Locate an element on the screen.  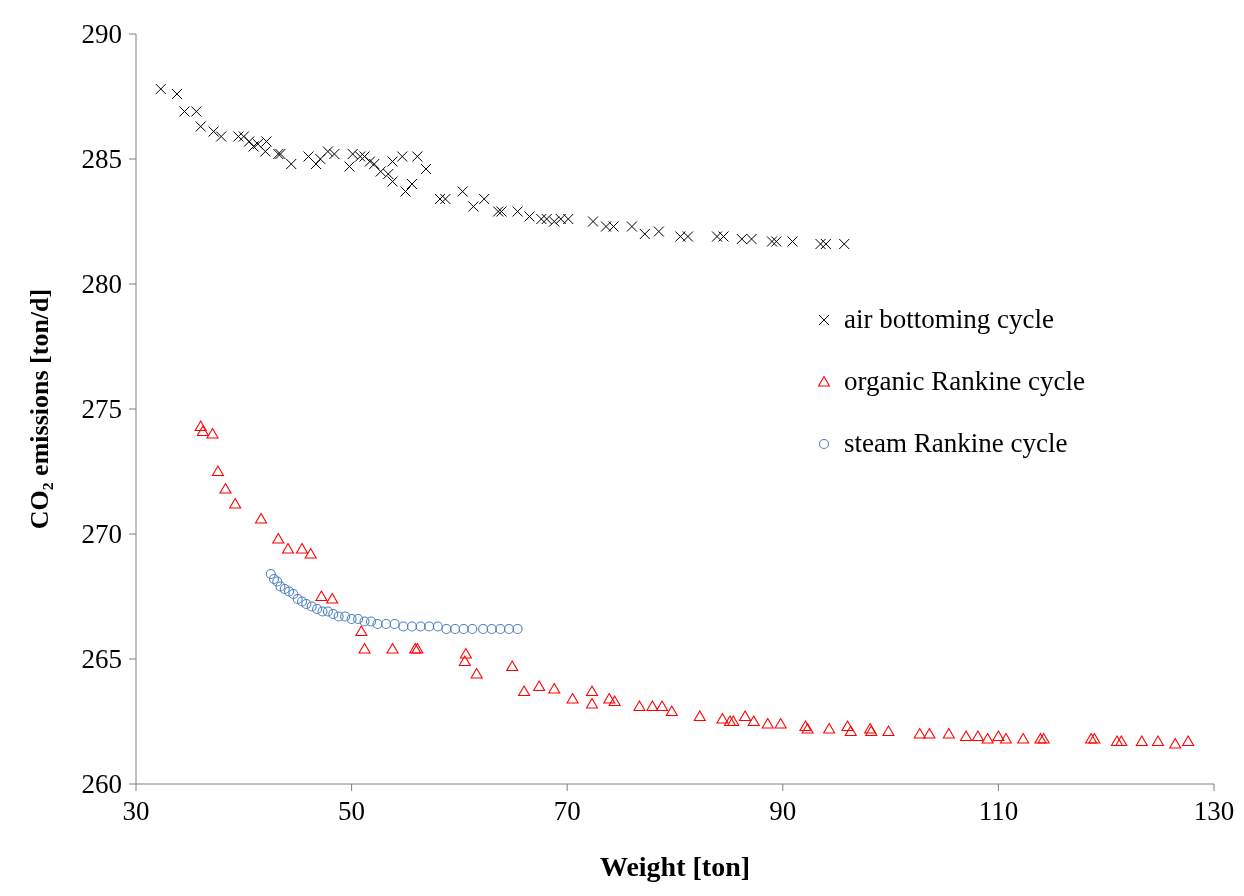
y-tick-label: 270 is located at coordinates (101, 534).